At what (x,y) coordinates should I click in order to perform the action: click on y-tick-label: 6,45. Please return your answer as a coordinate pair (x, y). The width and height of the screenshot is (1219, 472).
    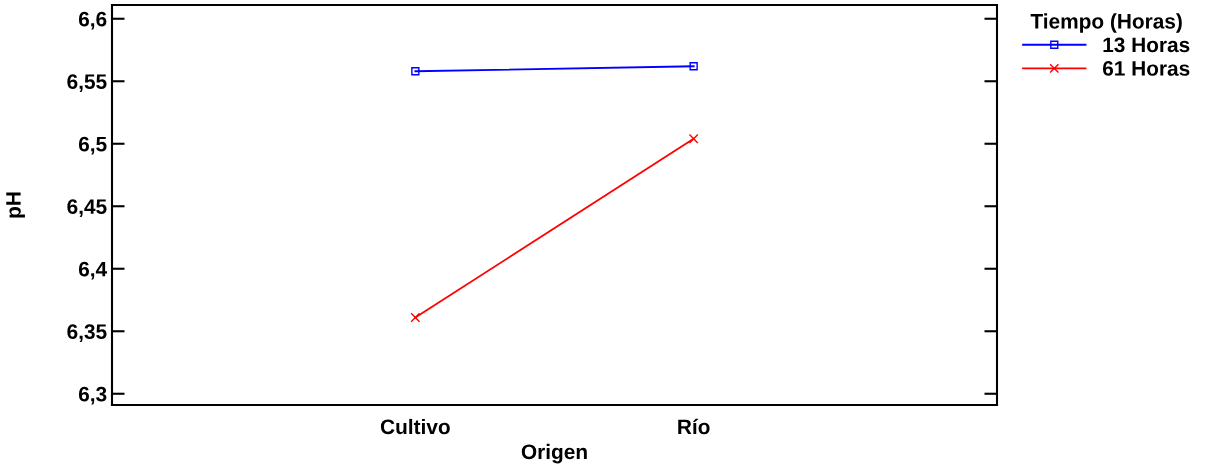
    Looking at the image, I should click on (87, 208).